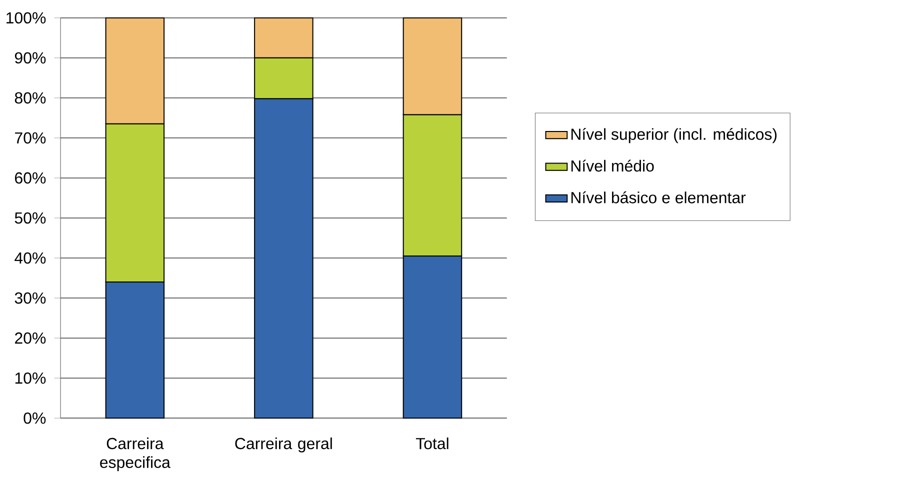 The height and width of the screenshot is (484, 912). Describe the element at coordinates (30, 98) in the screenshot. I see `y-tick-label: 80%` at that location.